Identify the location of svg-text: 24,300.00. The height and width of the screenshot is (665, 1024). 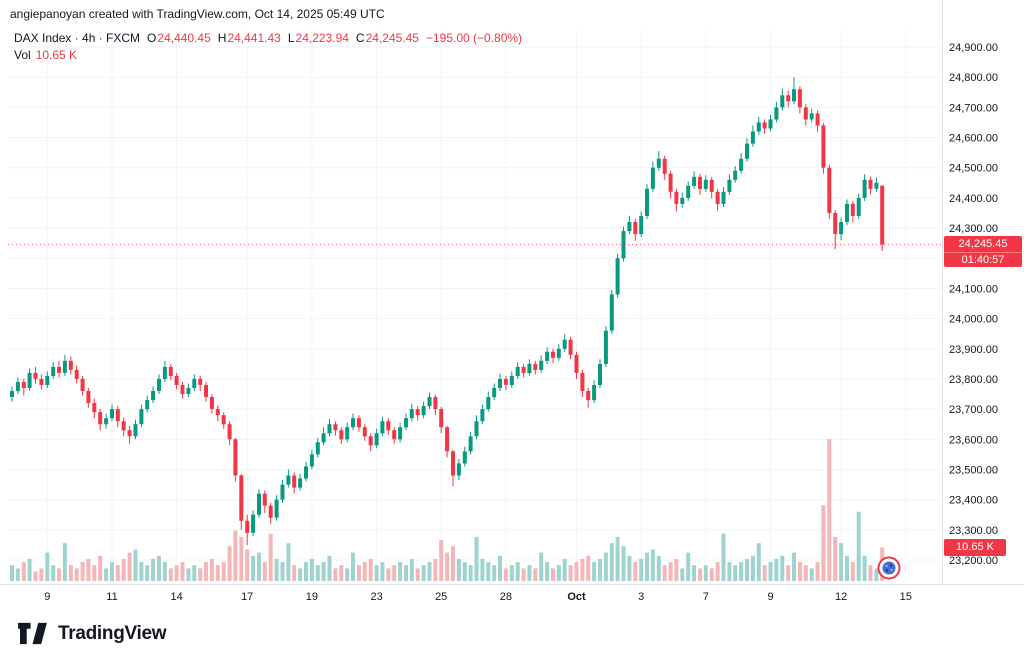
(973, 229).